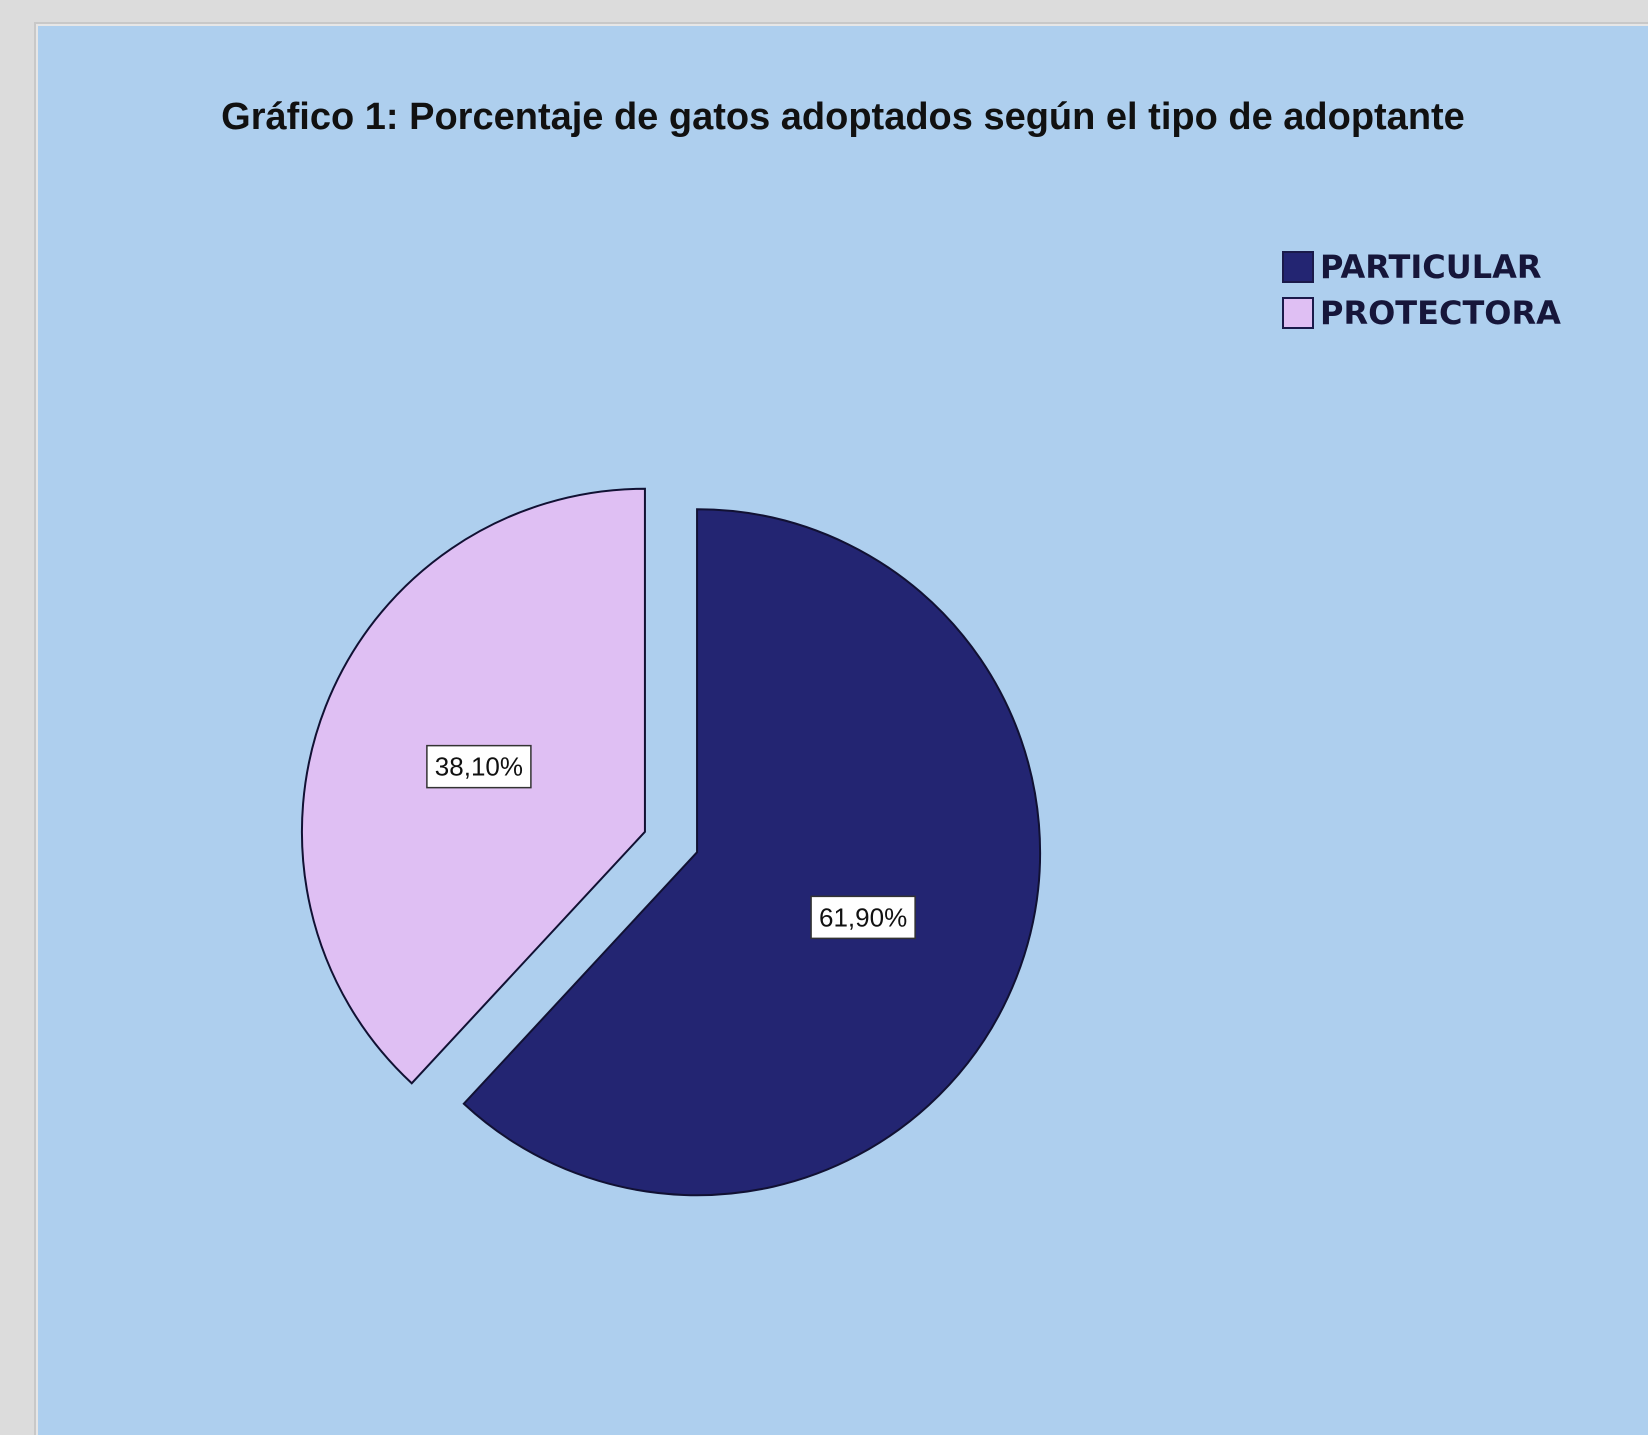  Describe the element at coordinates (1431, 267) in the screenshot. I see `legend-label-particular: PARTICULAR` at that location.